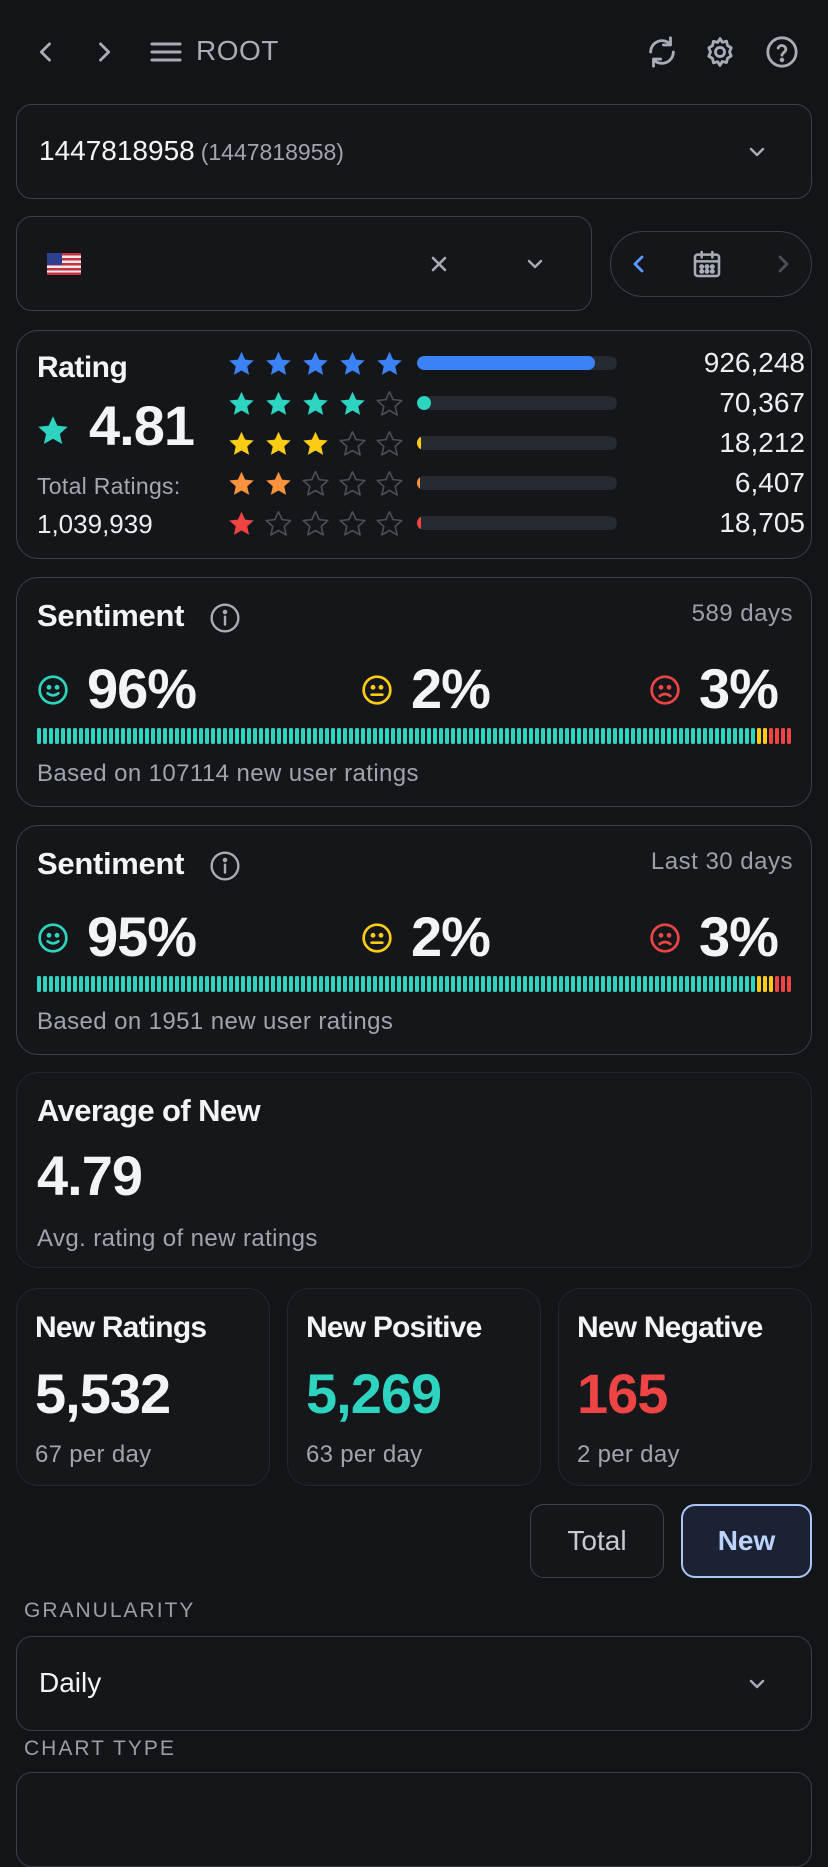 The height and width of the screenshot is (1867, 828). I want to click on negative-percent: 3%, so click(739, 688).